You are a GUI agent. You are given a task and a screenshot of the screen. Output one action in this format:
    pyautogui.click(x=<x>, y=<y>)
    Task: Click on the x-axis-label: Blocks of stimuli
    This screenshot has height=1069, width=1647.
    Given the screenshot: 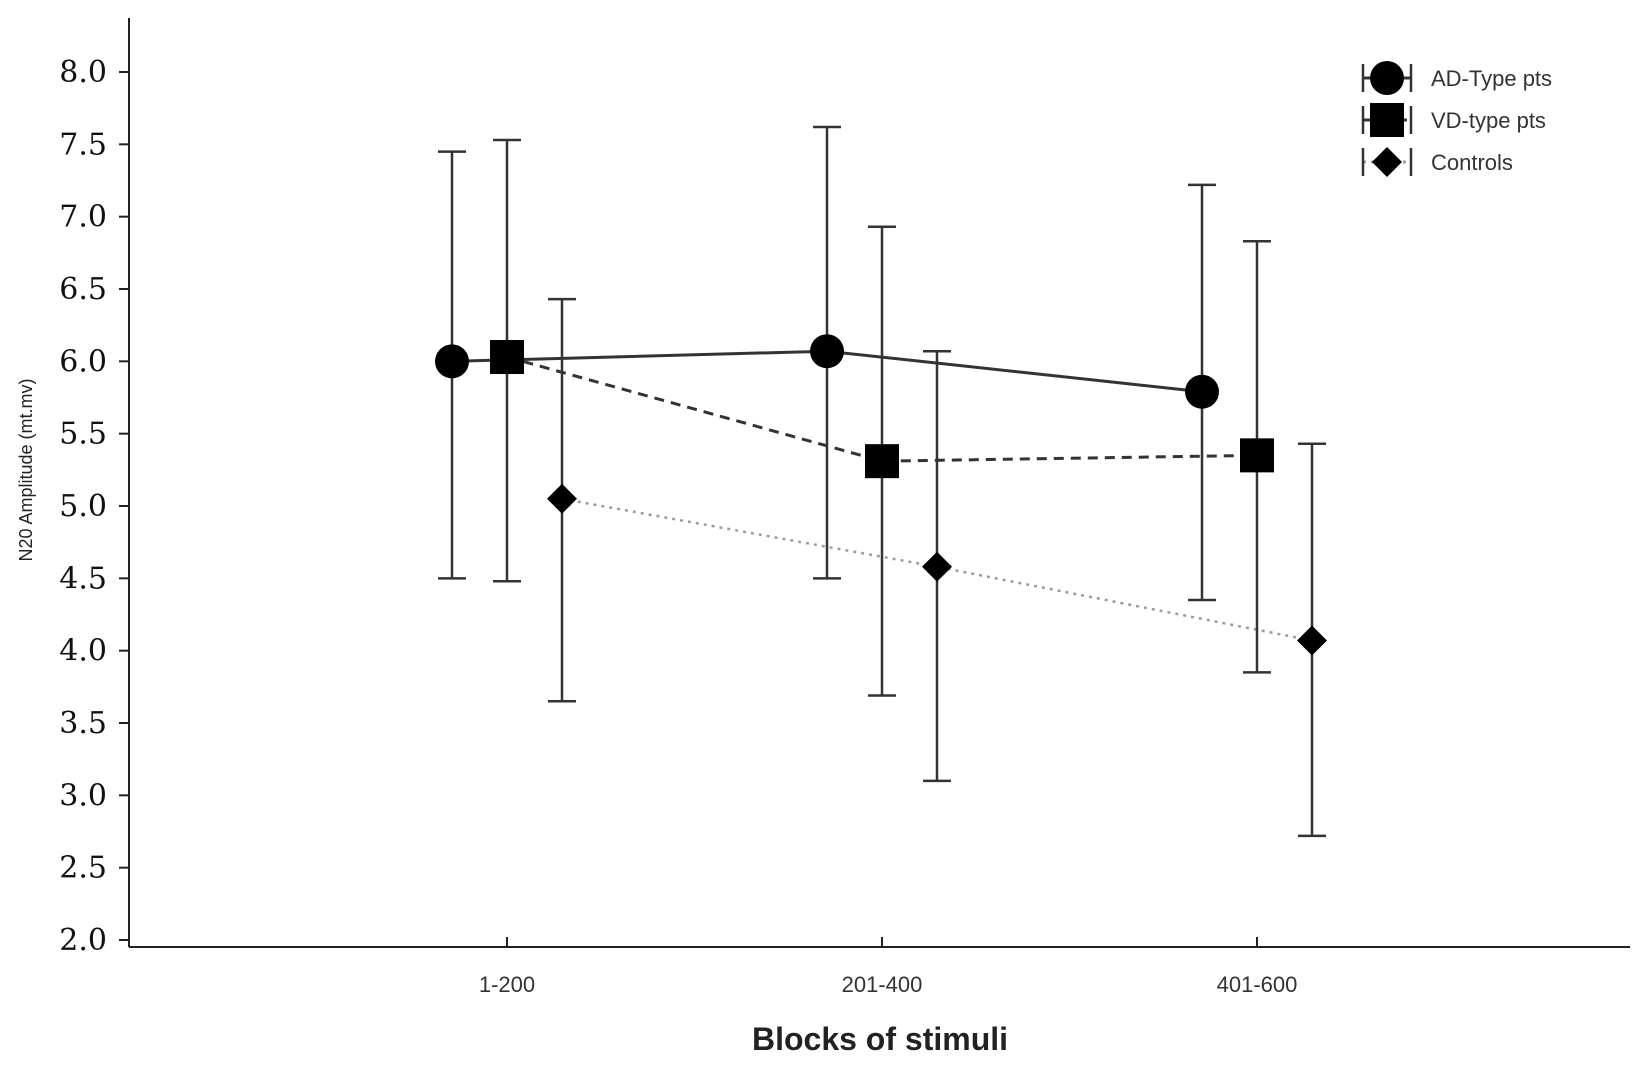 What is the action you would take?
    pyautogui.click(x=880, y=1039)
    